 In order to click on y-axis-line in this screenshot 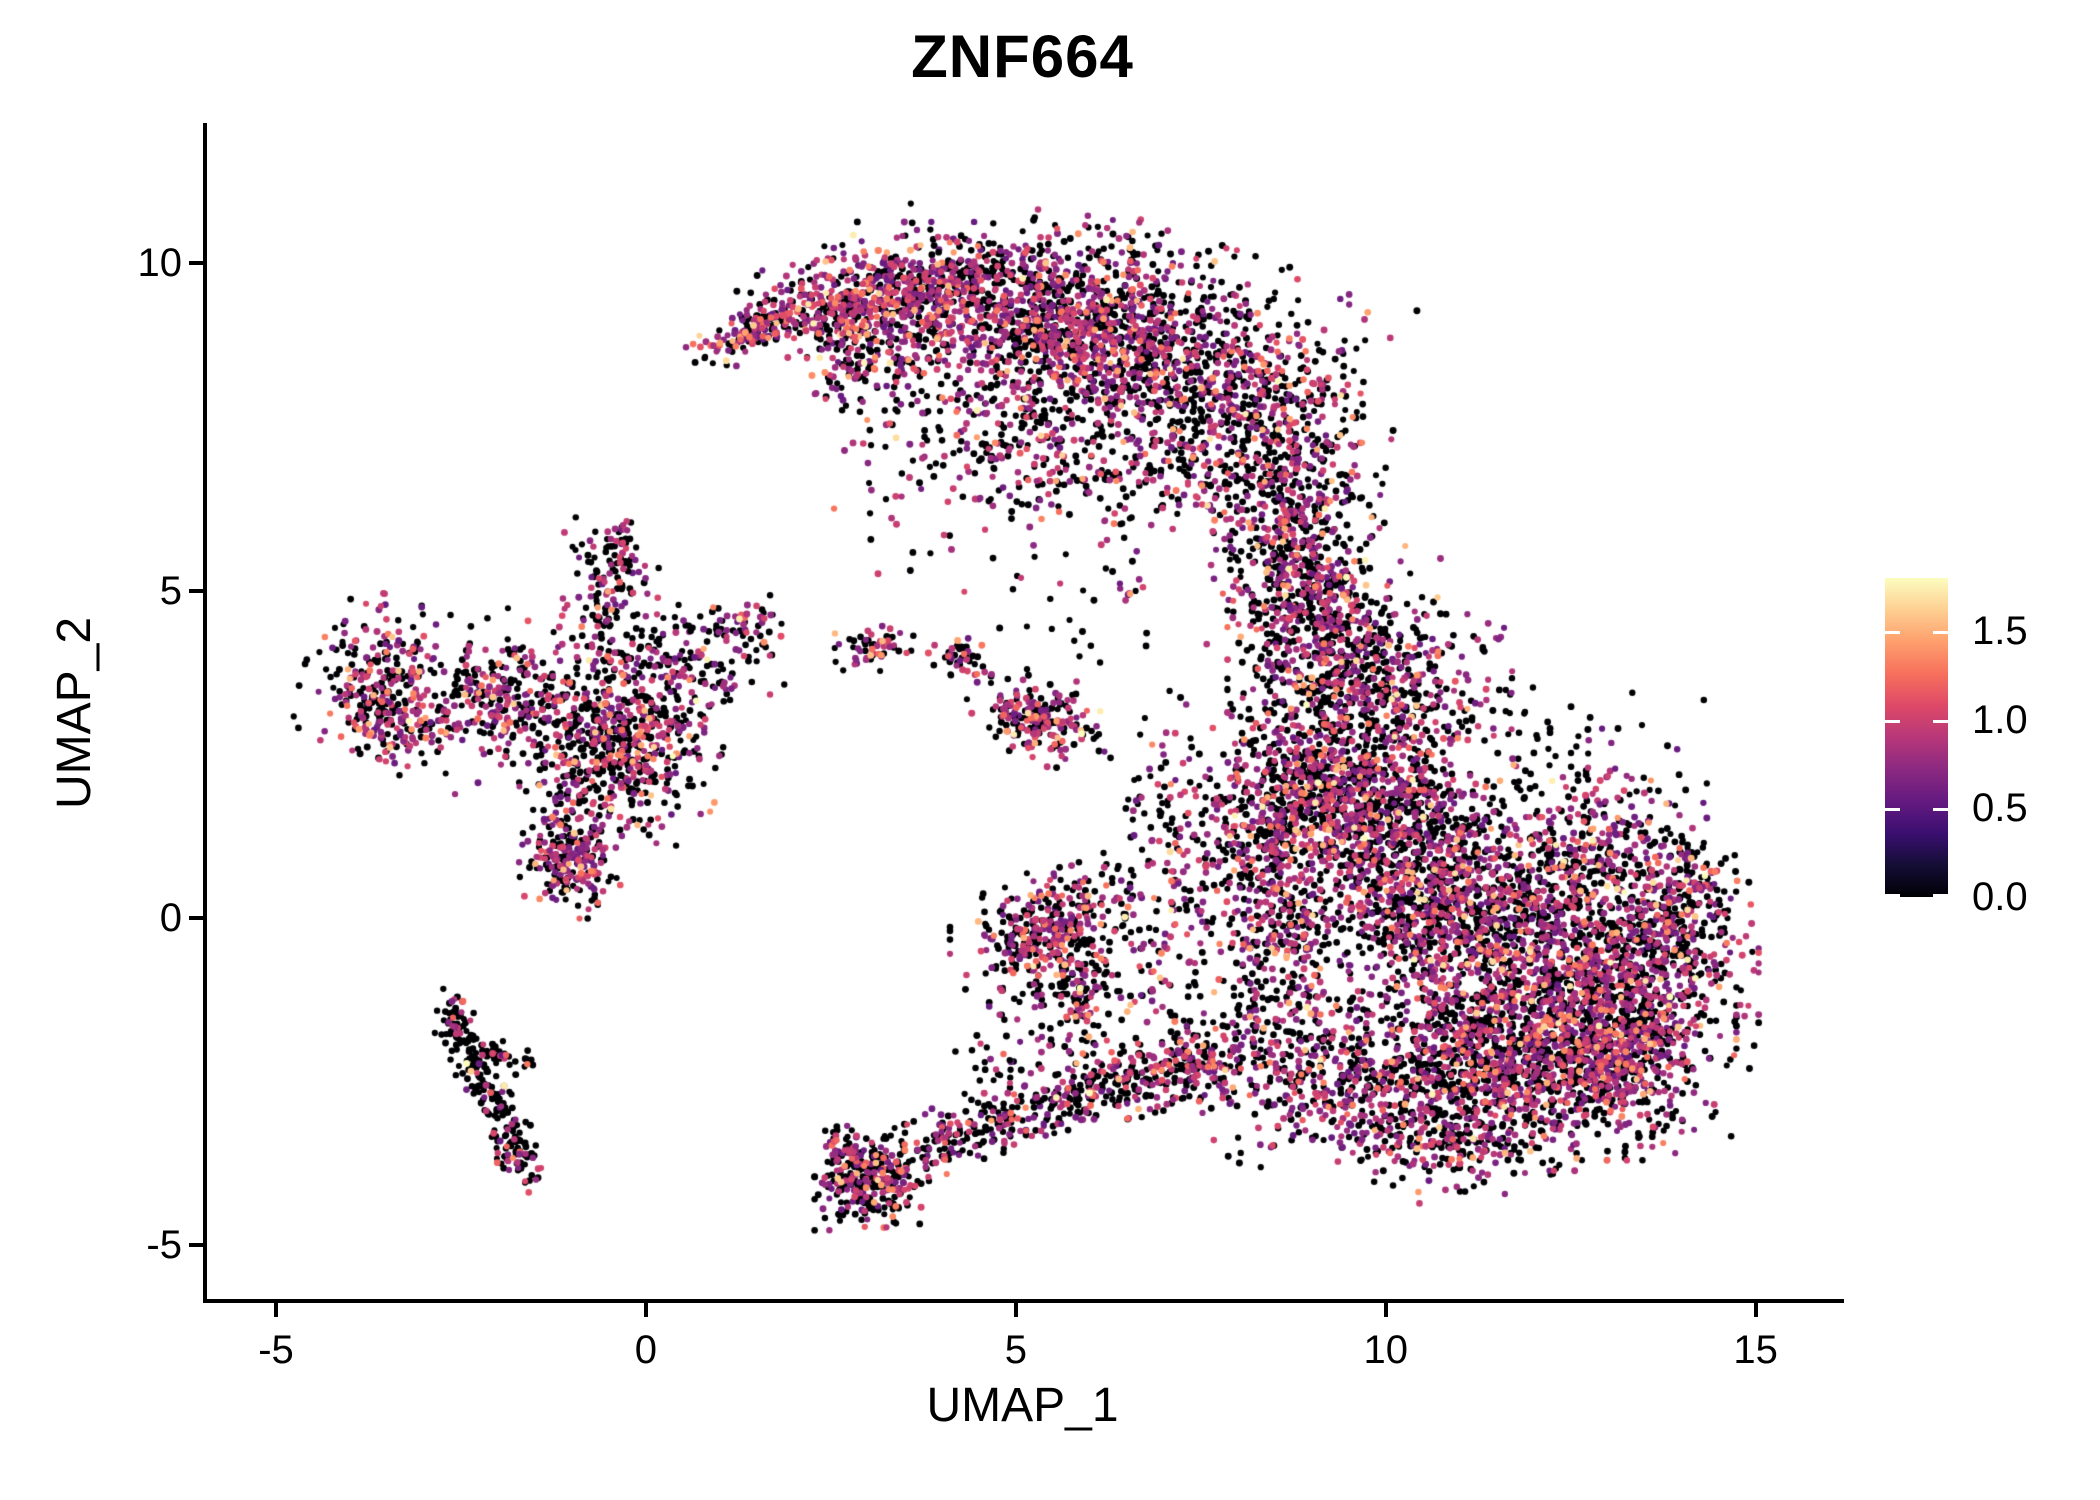, I will do `click(205, 713)`.